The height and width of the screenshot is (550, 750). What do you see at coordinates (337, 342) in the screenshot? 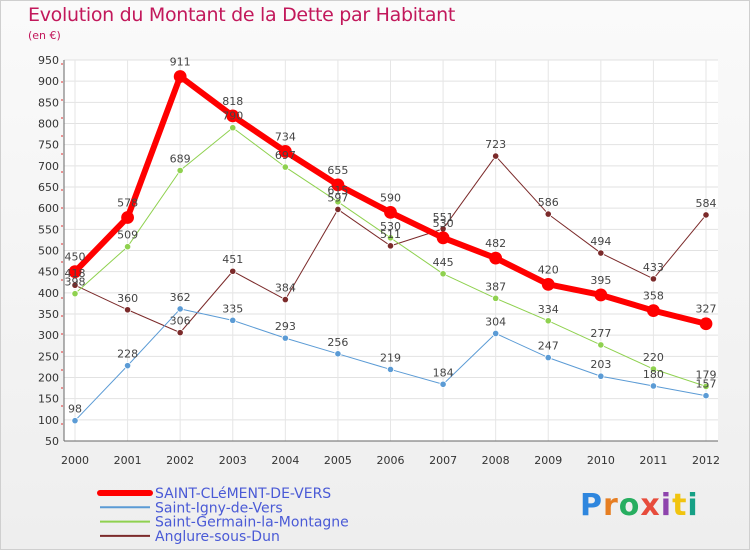
I see `data-label-1: 256` at bounding box center [337, 342].